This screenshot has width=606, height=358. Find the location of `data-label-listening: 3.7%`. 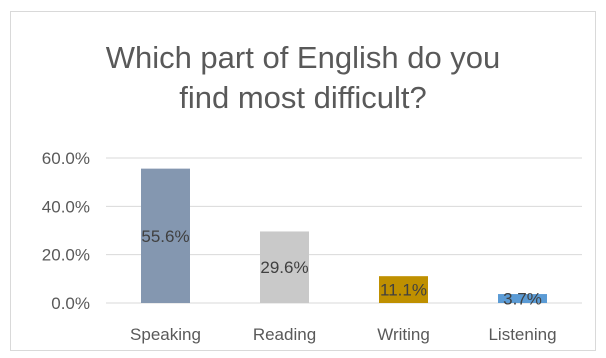

data-label-listening: 3.7% is located at coordinates (522, 299).